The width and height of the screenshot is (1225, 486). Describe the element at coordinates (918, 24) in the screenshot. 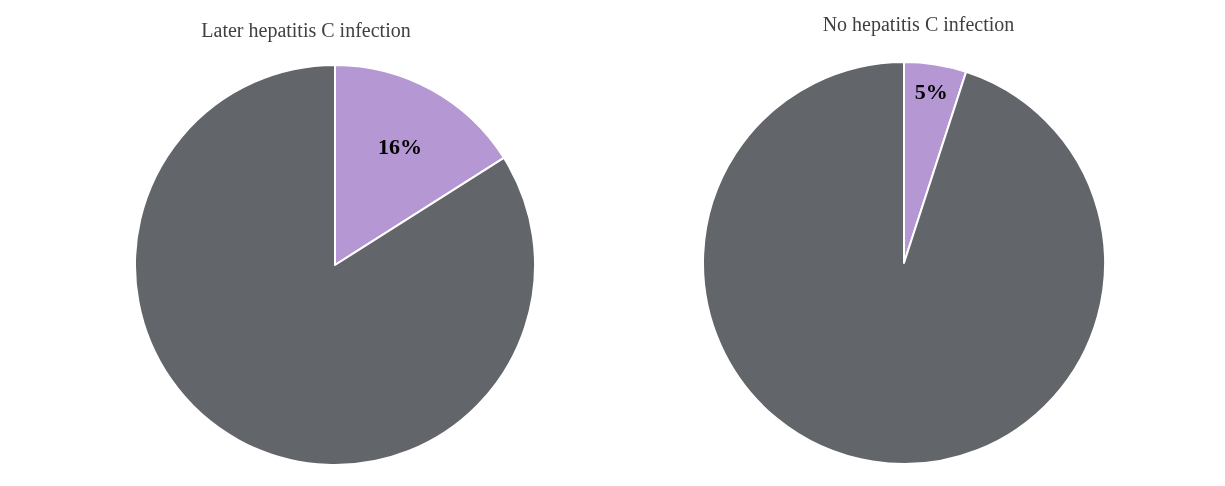

I see `chart-title: No hepatitis C infection` at that location.